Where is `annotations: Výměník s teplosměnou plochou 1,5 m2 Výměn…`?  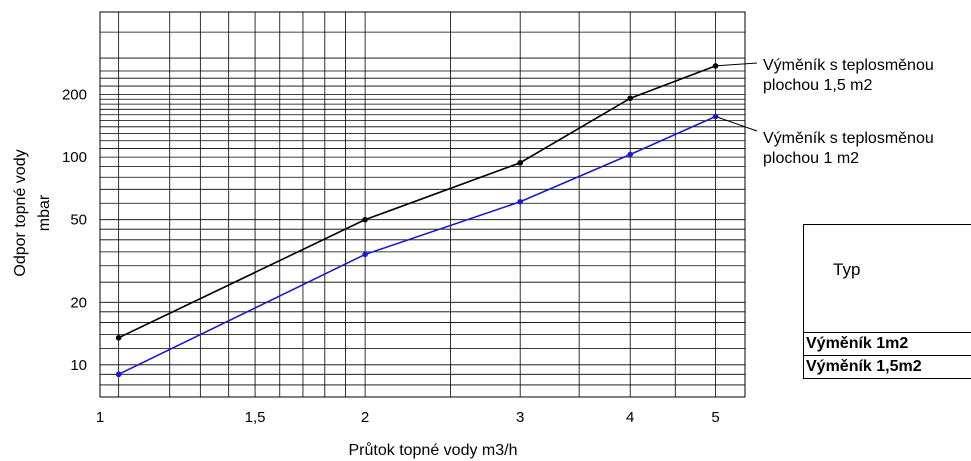 annotations: Výměník s teplosměnou plochou 1,5 m2 Výměn… is located at coordinates (824, 112).